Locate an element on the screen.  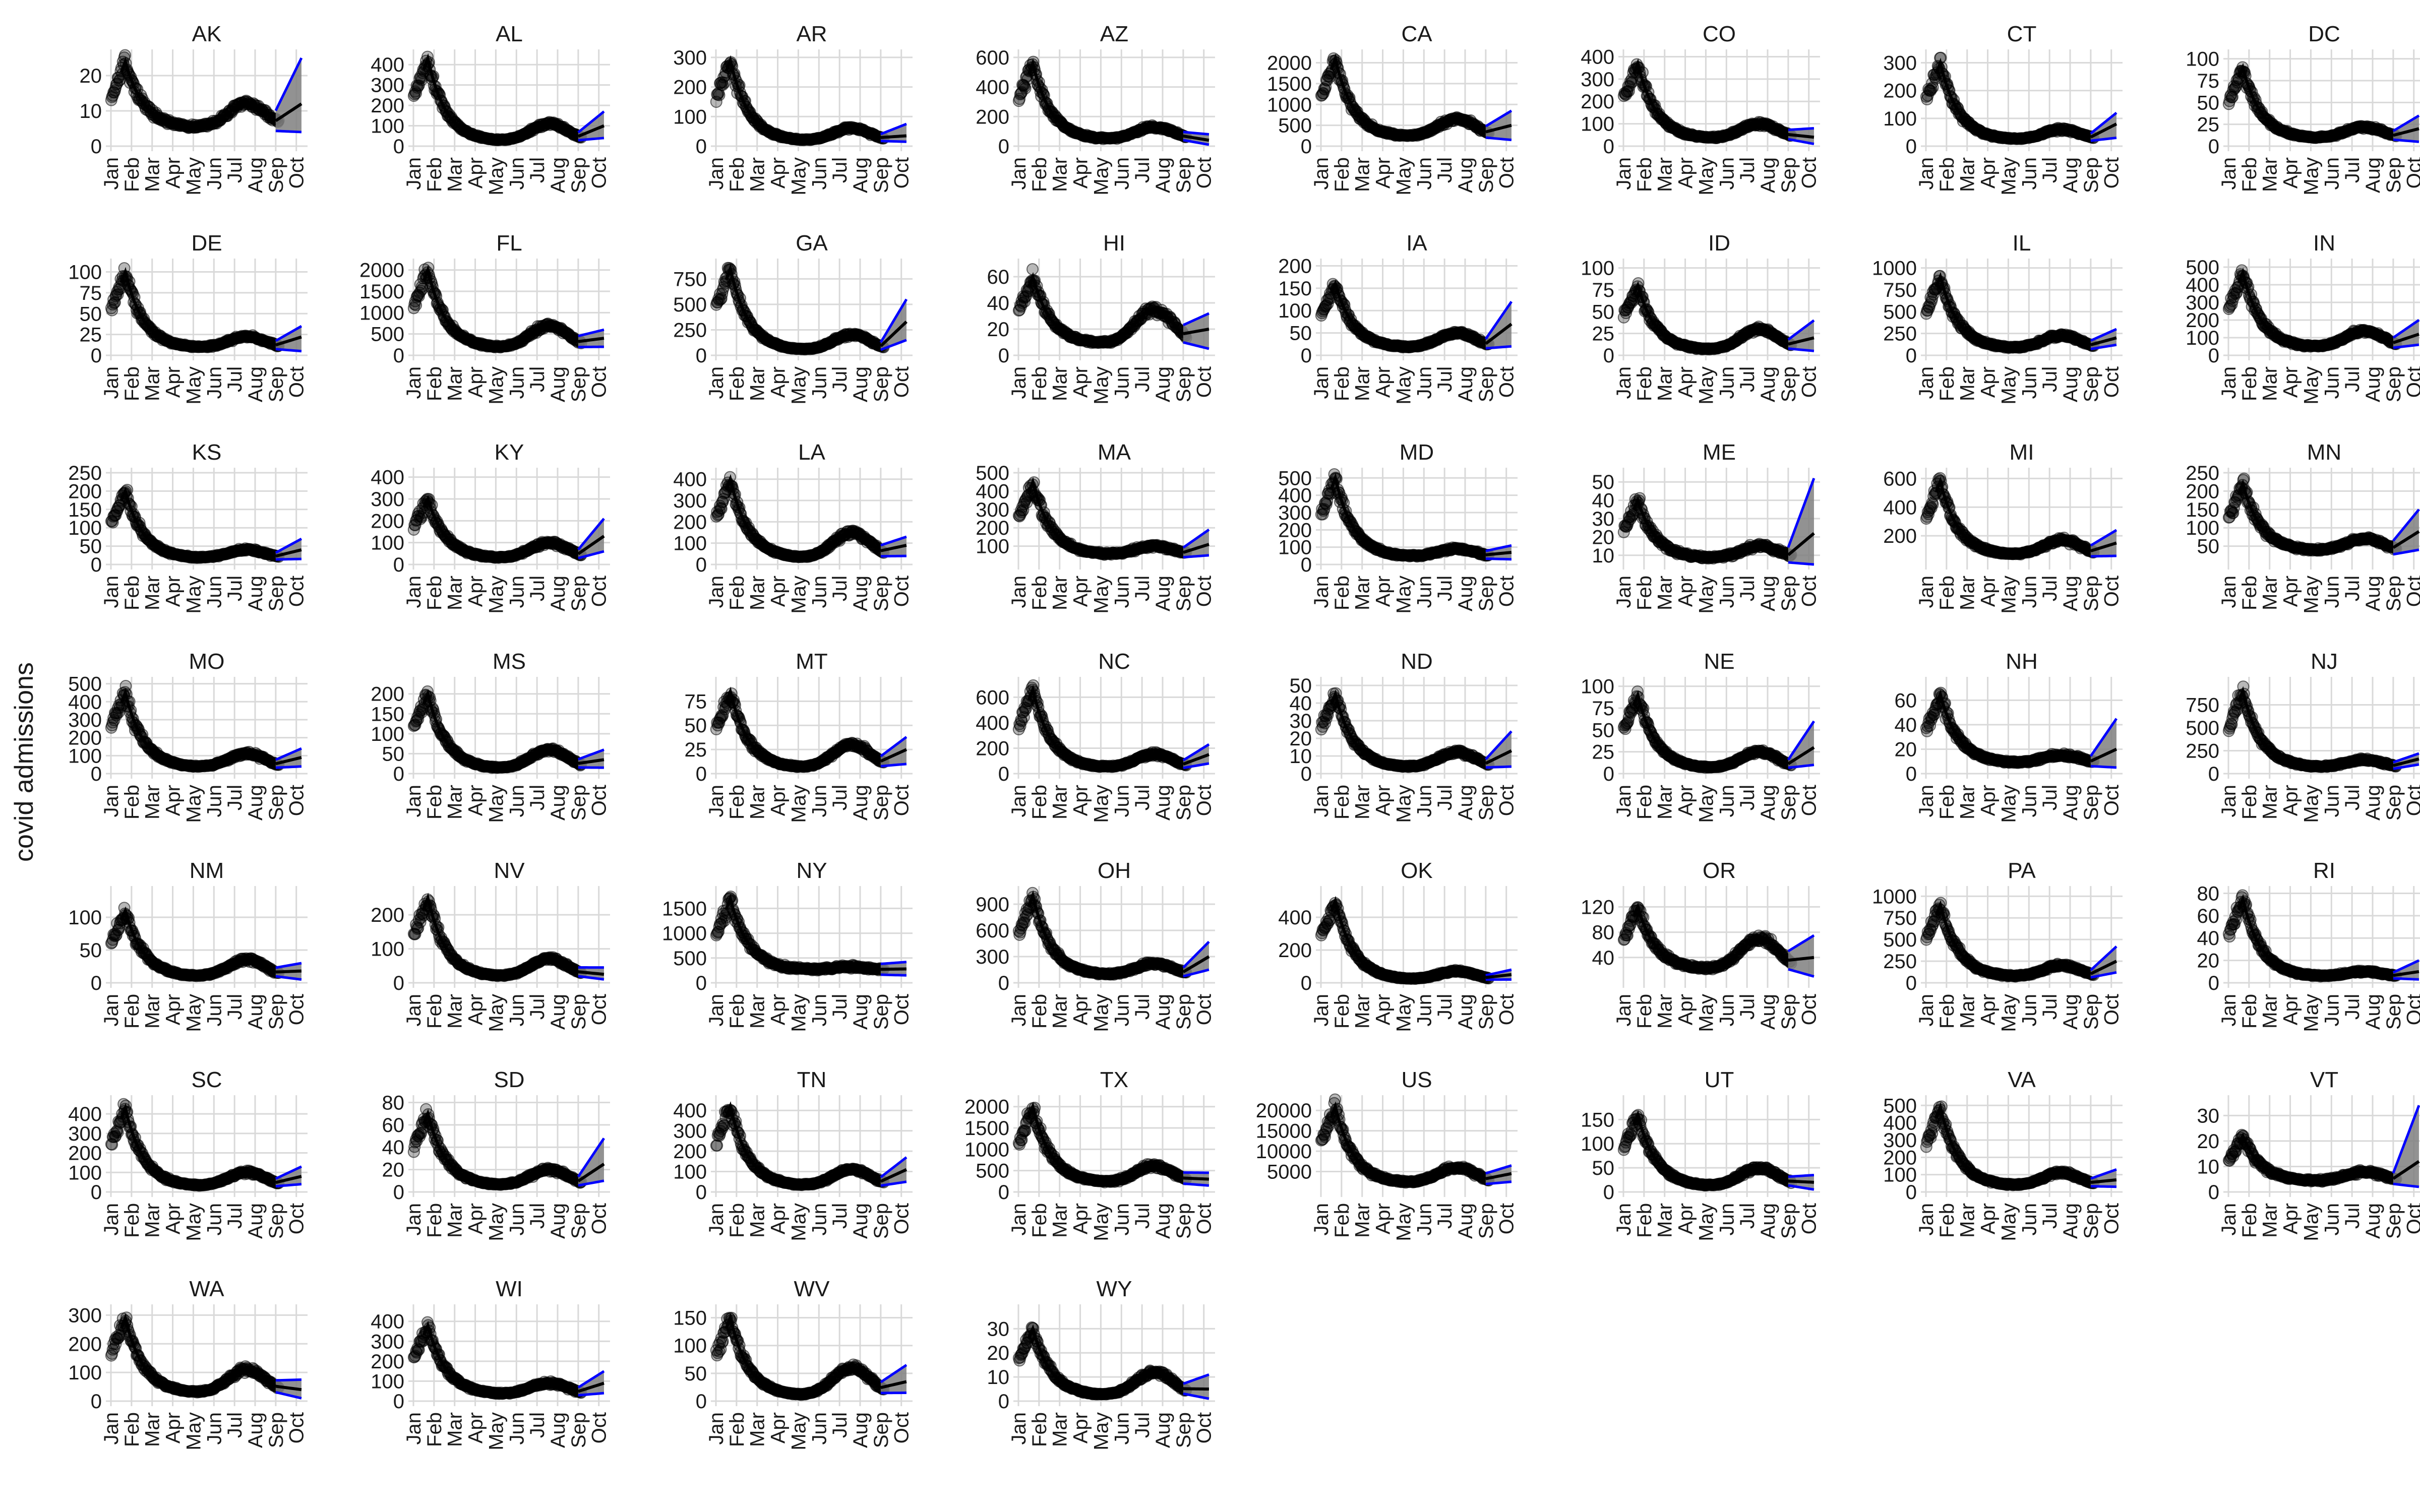
panel-title: AZ is located at coordinates (1114, 34).